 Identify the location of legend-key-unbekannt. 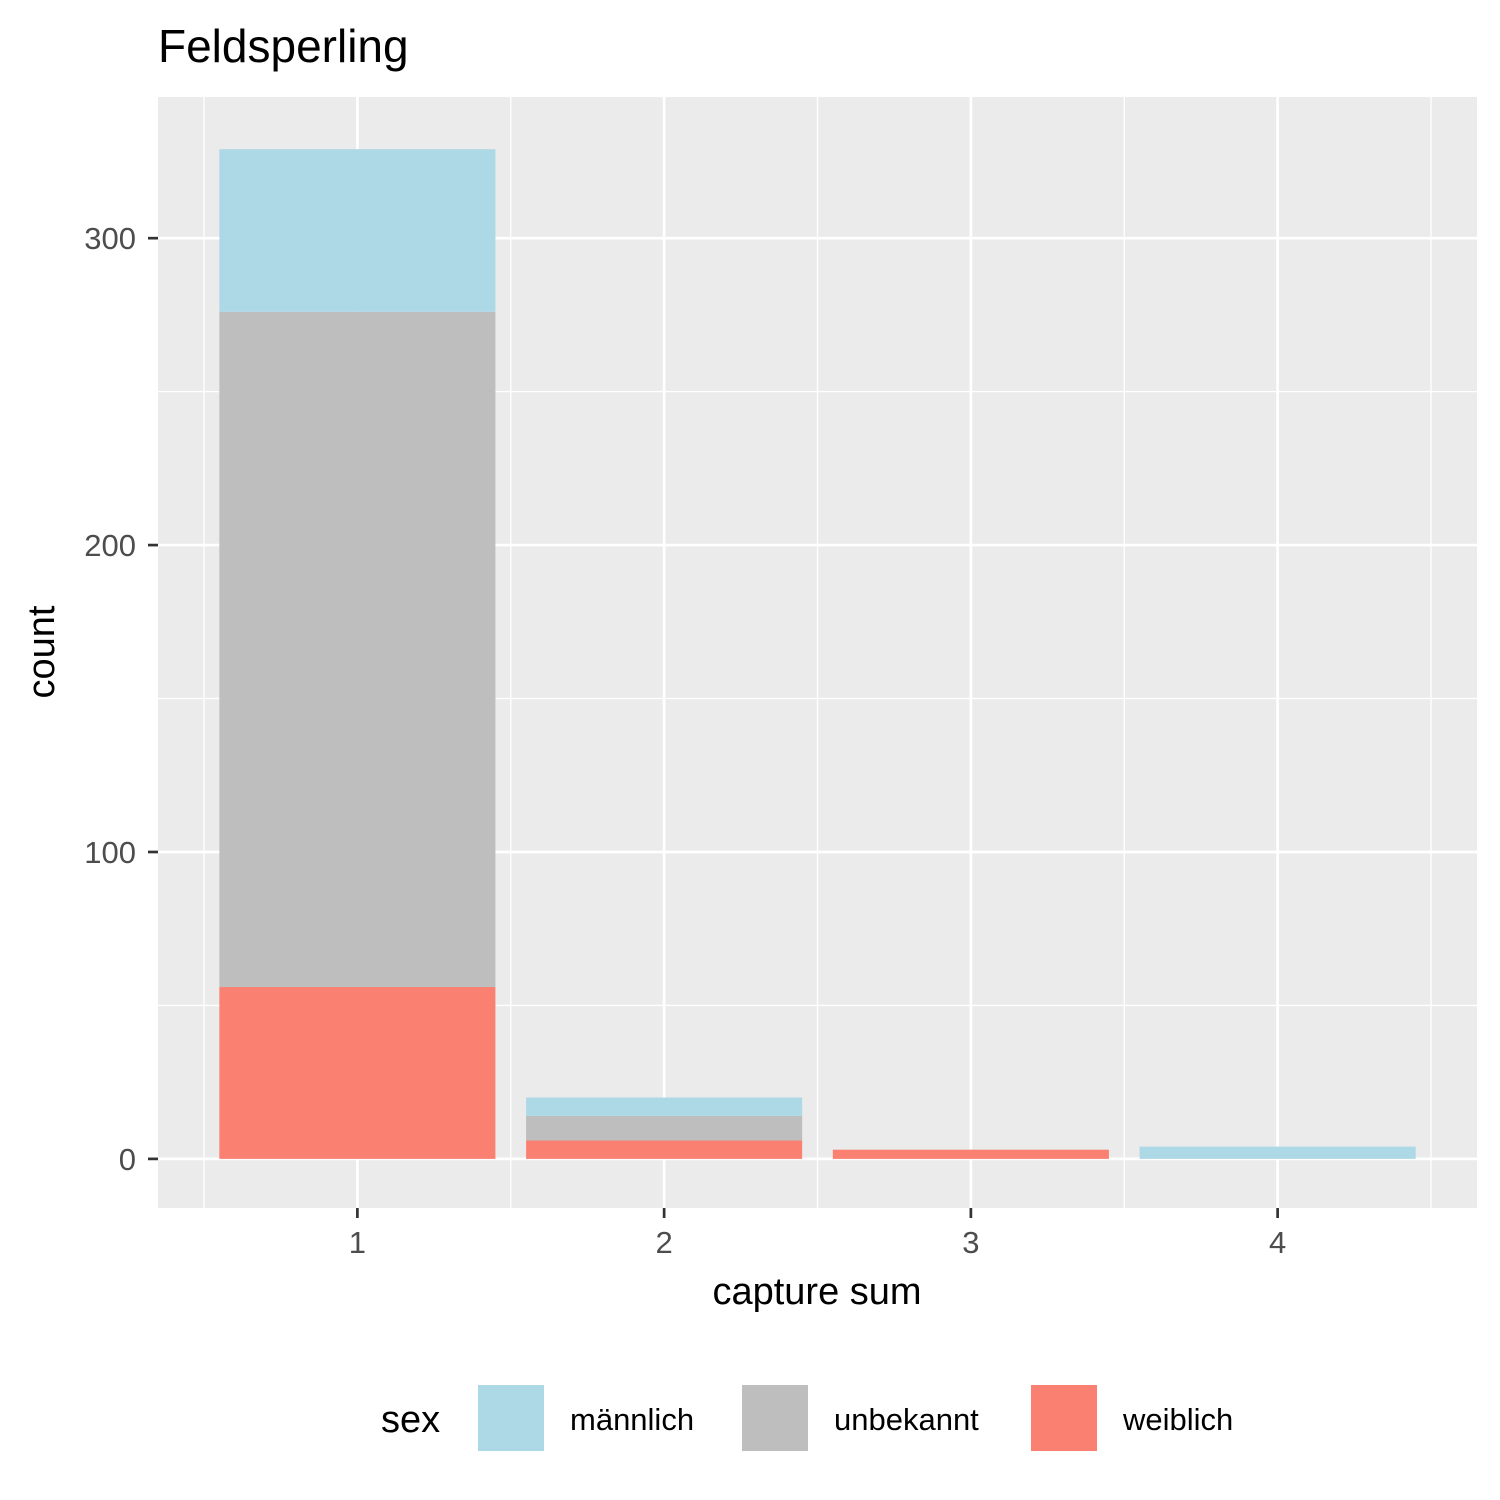
(775, 1418).